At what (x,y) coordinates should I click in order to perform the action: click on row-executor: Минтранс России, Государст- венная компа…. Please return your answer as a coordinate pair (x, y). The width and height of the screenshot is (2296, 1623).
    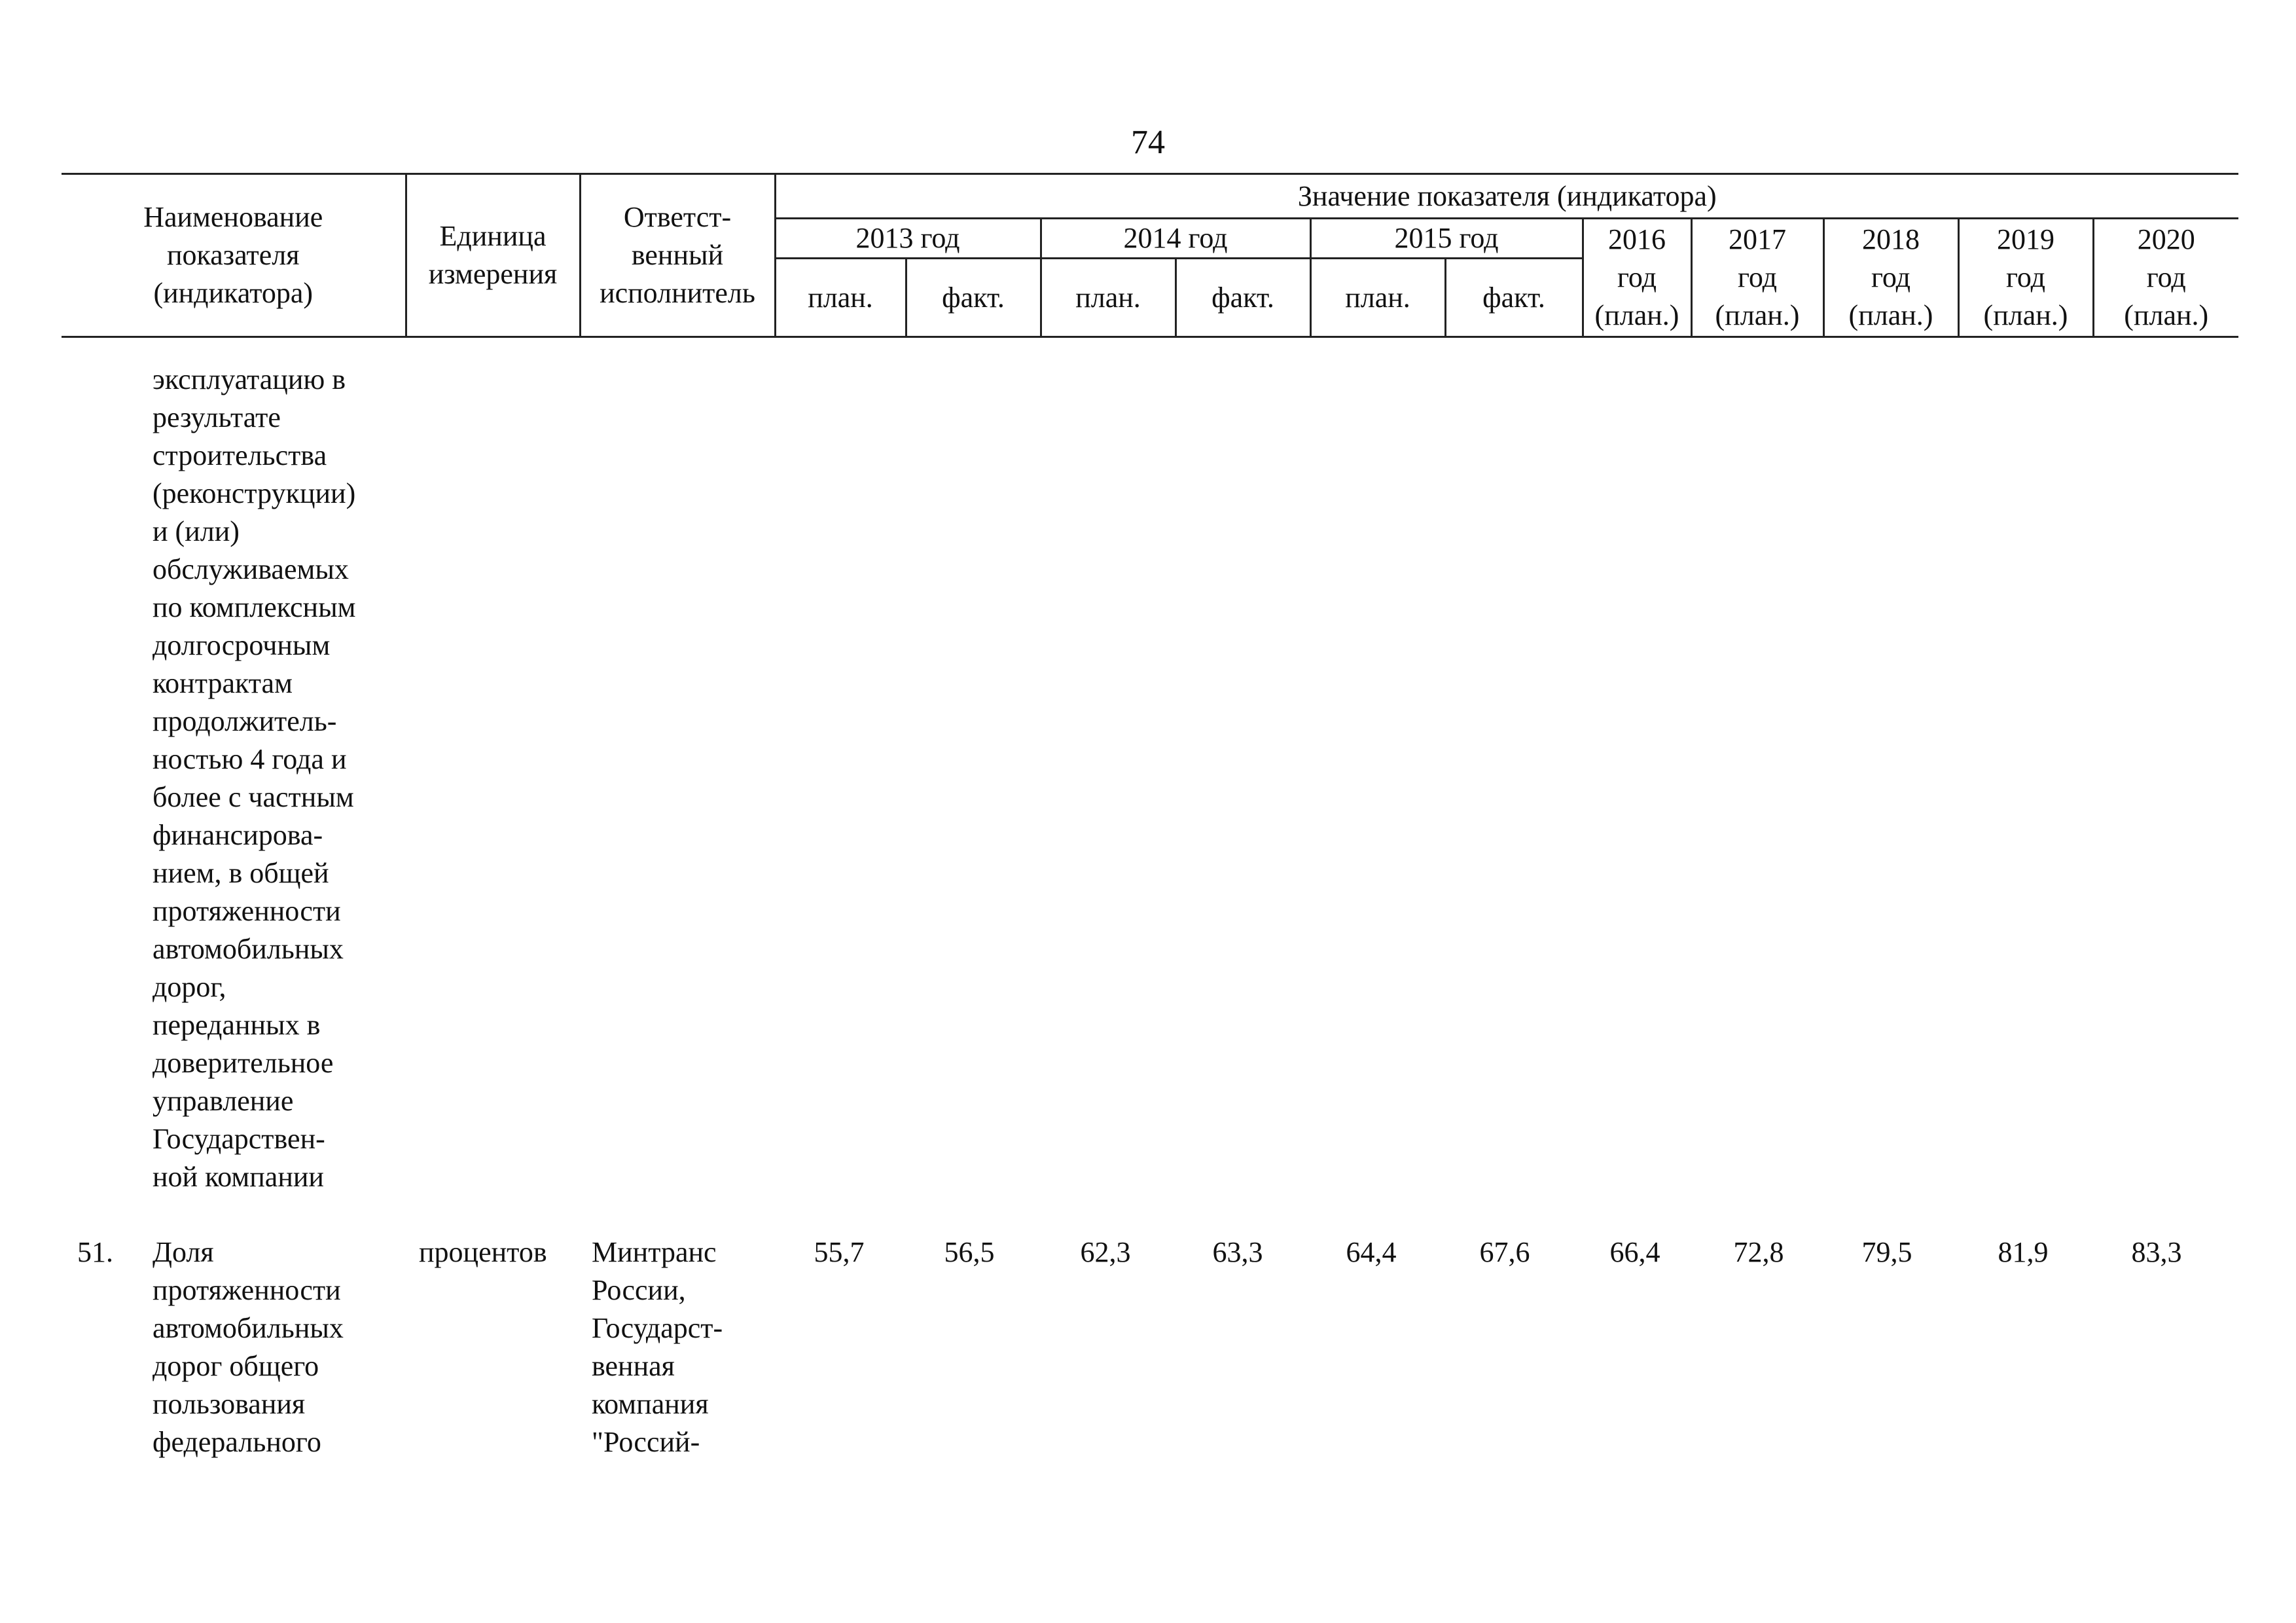
    Looking at the image, I should click on (657, 1347).